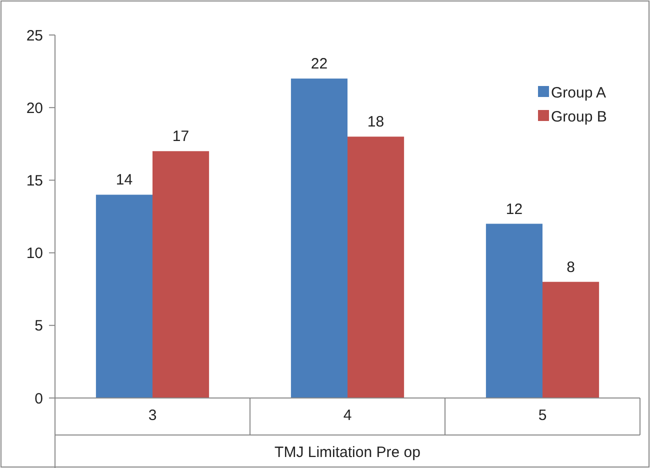 The height and width of the screenshot is (468, 650). What do you see at coordinates (319, 64) in the screenshot?
I see `data-label: 22` at bounding box center [319, 64].